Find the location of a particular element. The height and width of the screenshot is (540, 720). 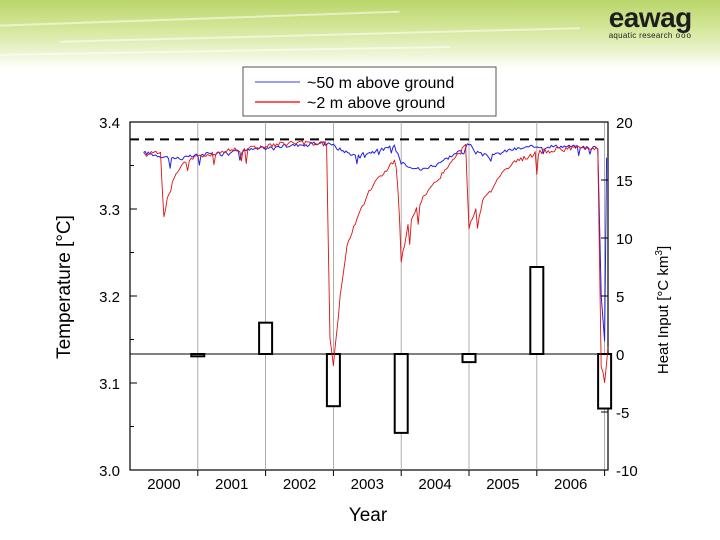

y-left-tick-label-0: 3.0 is located at coordinates (109, 471).